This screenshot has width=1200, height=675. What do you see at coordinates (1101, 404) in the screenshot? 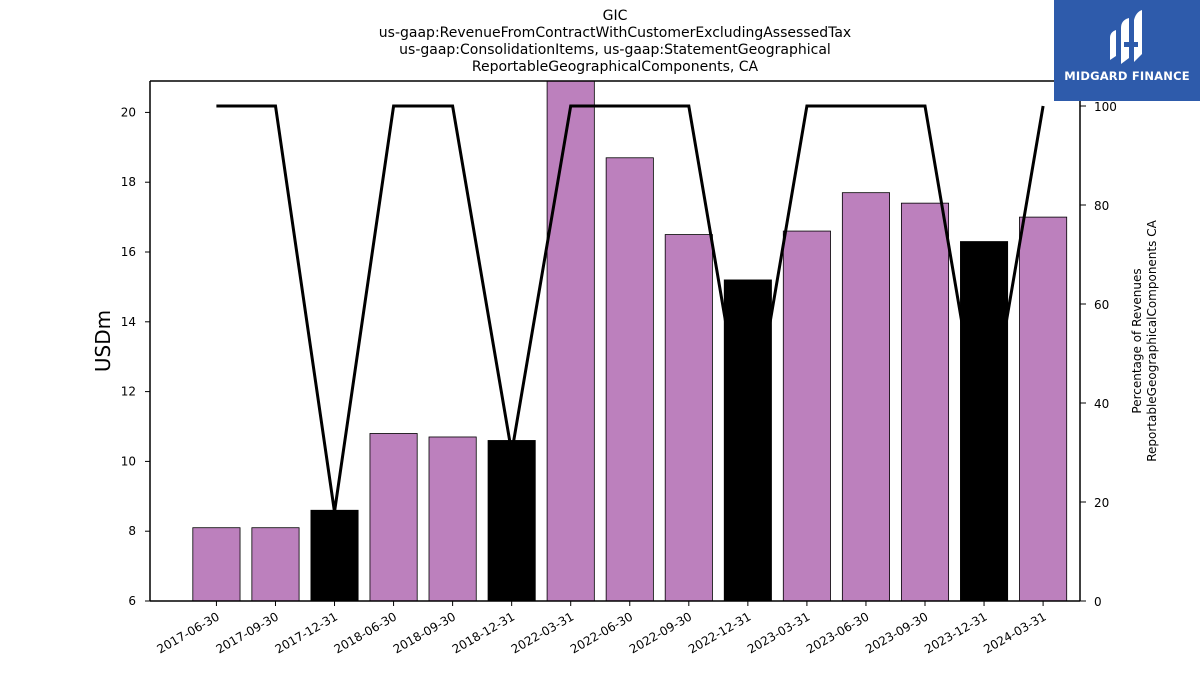
I see `y2-tick-label: 40` at bounding box center [1101, 404].